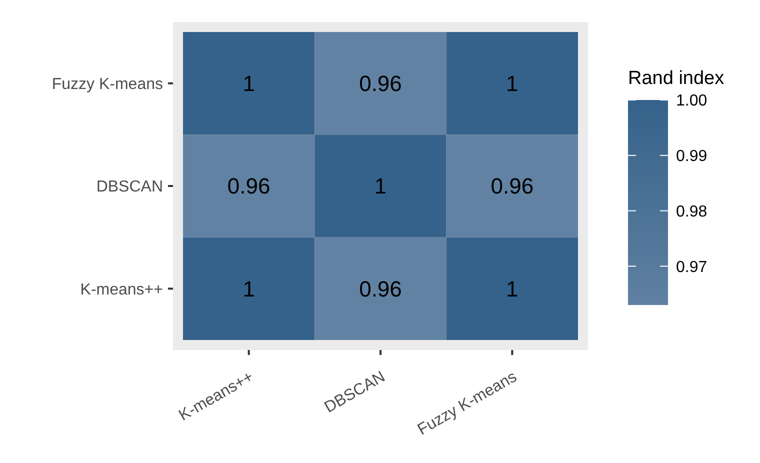 The image size is (760, 463). I want to click on y-tick-label: K-means++, so click(121, 289).